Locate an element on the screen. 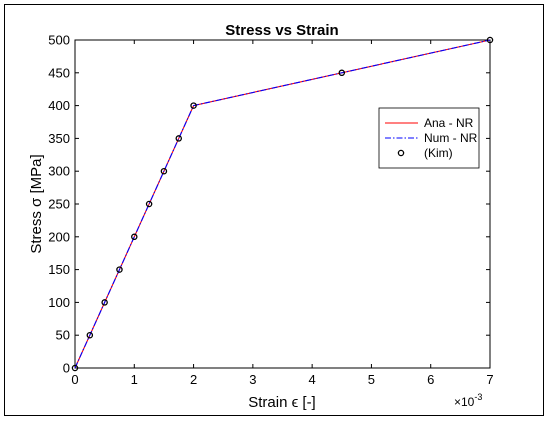 This screenshot has height=422, width=550. y-tick-label: 0 is located at coordinates (66, 368).